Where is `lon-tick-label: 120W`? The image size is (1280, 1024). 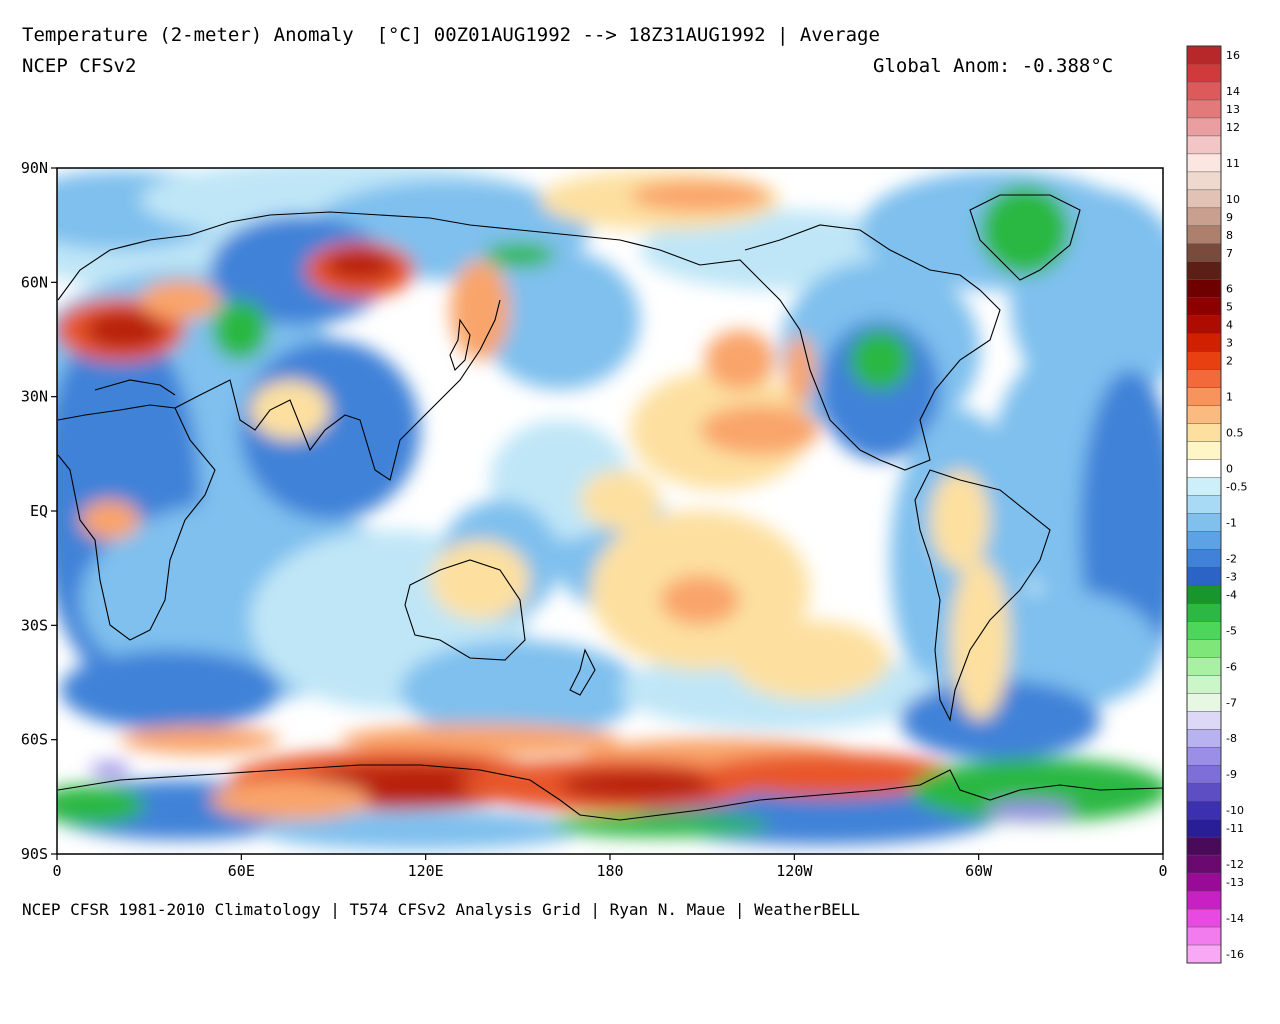
lon-tick-label: 120W is located at coordinates (794, 871).